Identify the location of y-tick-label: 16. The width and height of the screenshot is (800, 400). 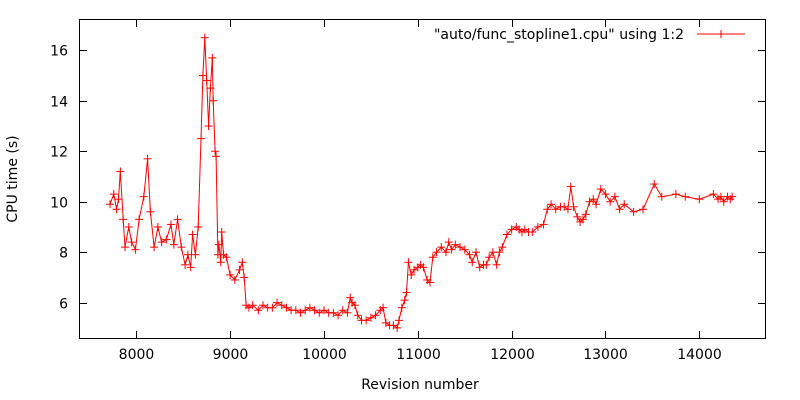
(59, 52).